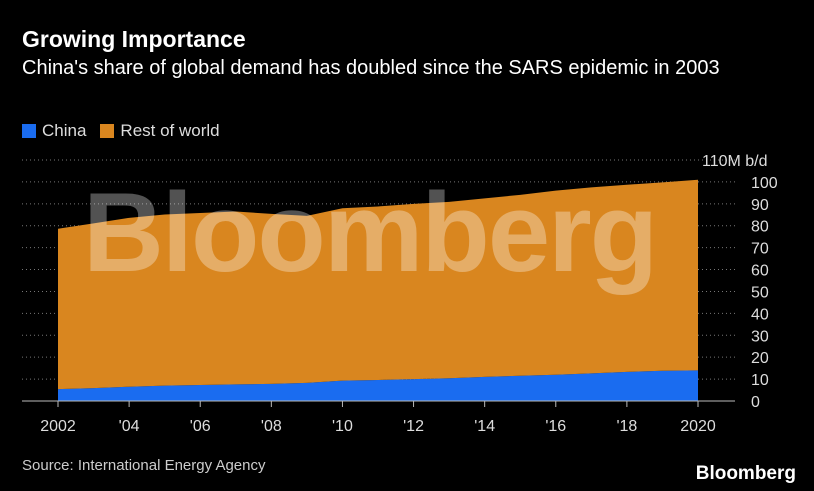 The height and width of the screenshot is (491, 814). I want to click on legend-swatch-rest-of-world, so click(107, 131).